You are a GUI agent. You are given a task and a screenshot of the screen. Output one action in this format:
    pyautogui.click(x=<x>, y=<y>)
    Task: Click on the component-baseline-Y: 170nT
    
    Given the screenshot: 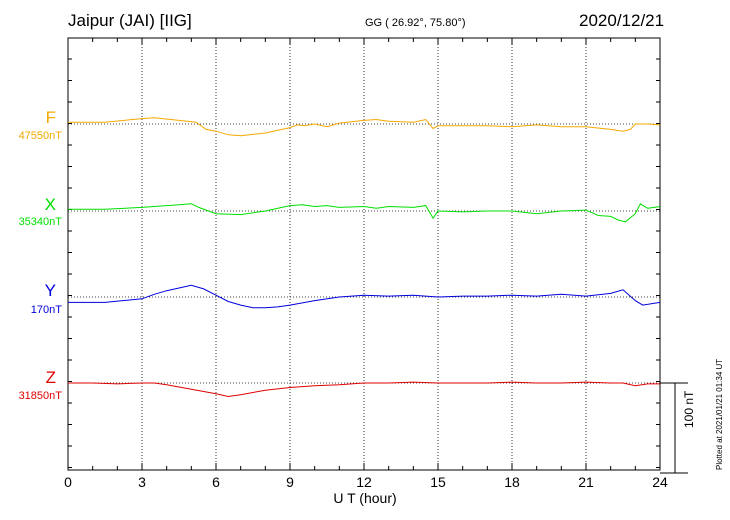 What is the action you would take?
    pyautogui.click(x=46, y=310)
    